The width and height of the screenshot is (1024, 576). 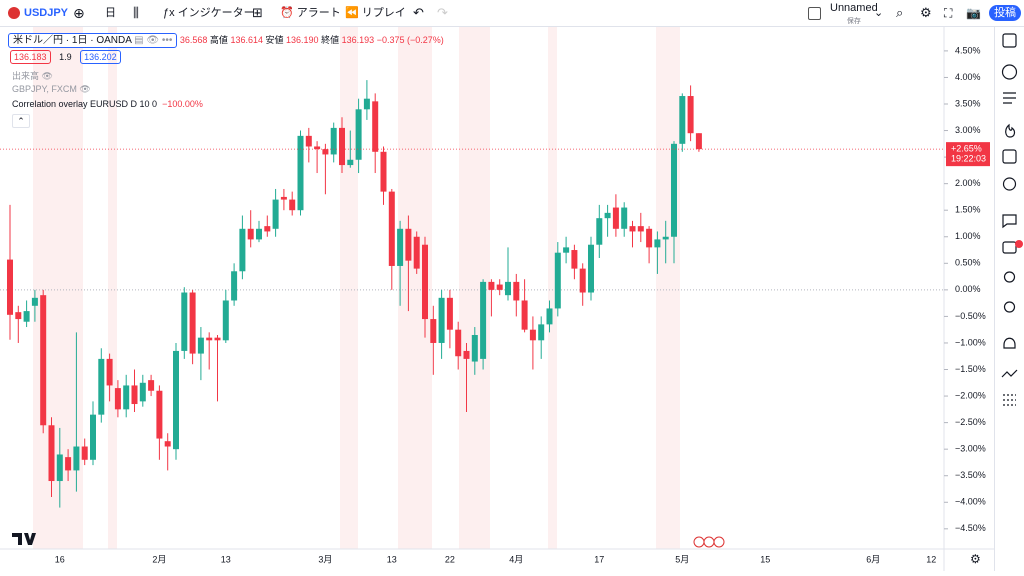 What do you see at coordinates (182, 104) in the screenshot?
I see `overlay-value: −100.00%` at bounding box center [182, 104].